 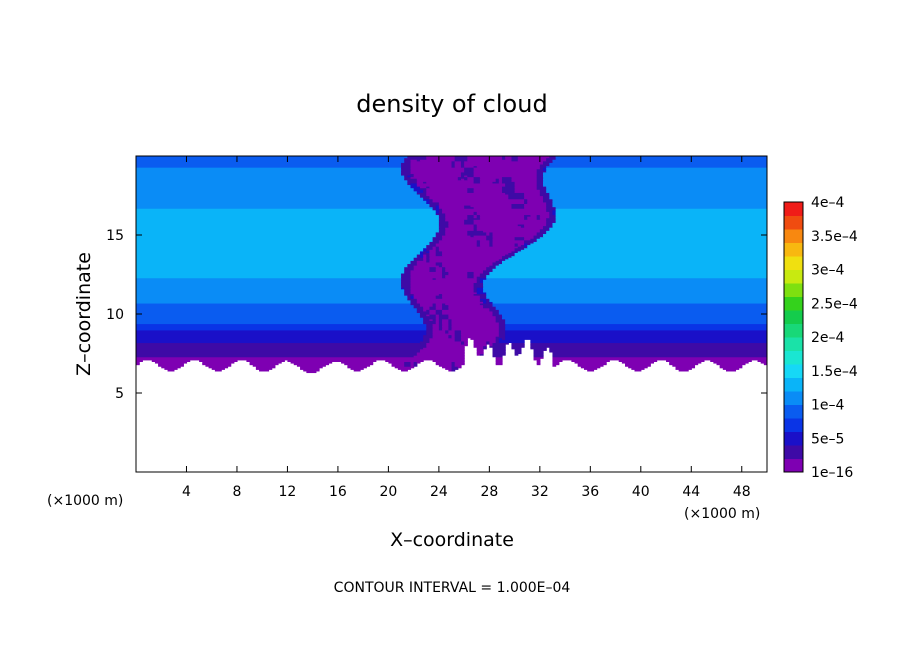 I want to click on colorbar-label: 1.5e–4, so click(x=834, y=372).